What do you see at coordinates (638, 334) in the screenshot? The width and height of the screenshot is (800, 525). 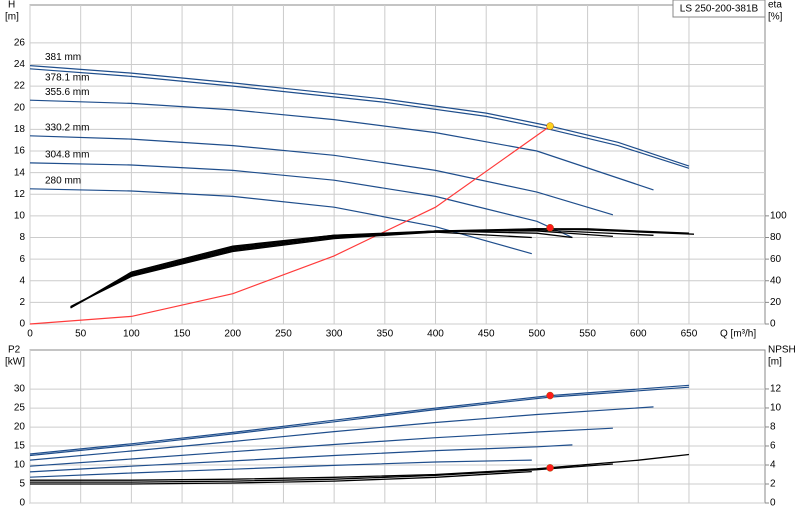 I see `x-tick-label: 600` at bounding box center [638, 334].